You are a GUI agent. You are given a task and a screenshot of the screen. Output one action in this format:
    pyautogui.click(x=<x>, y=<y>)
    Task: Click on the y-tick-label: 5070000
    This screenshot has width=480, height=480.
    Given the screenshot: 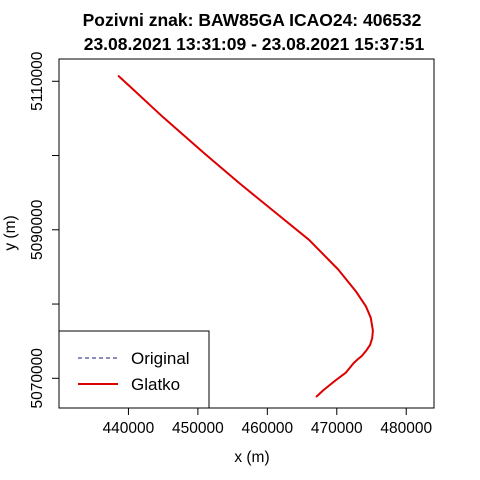 What is the action you would take?
    pyautogui.click(x=37, y=378)
    